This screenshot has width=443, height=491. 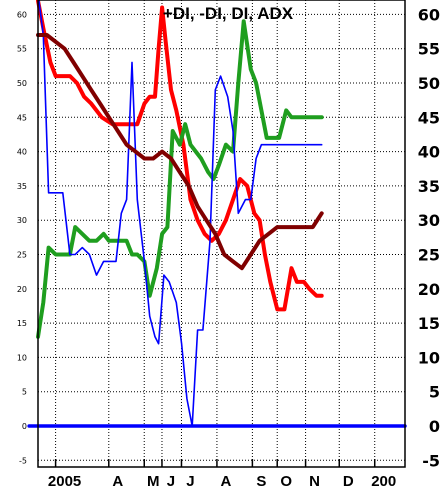 What do you see at coordinates (22, 49) in the screenshot?
I see `y-tick-label-left: 55` at bounding box center [22, 49].